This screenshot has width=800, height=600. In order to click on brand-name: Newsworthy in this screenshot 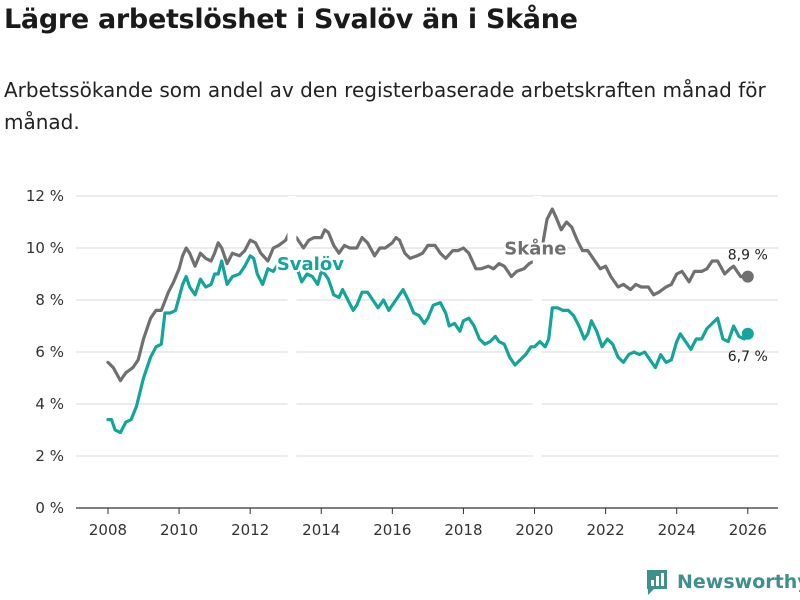, I will do `click(738, 582)`.